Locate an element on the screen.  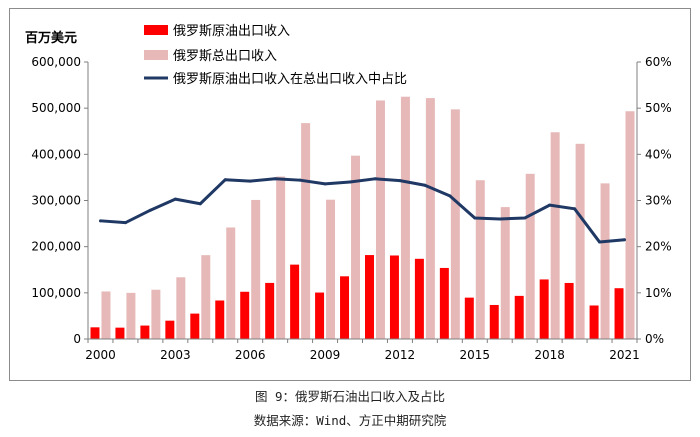
bar-total-export-2011 is located at coordinates (380, 219).